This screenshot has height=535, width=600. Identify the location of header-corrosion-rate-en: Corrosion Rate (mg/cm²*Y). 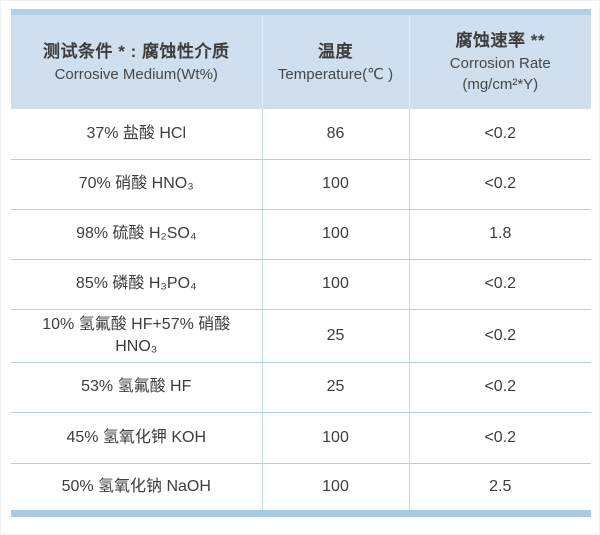
(500, 74).